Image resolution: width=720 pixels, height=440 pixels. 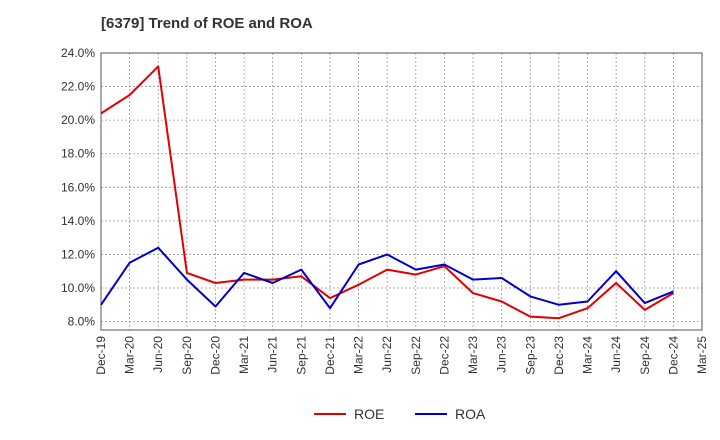 What do you see at coordinates (187, 355) in the screenshot?
I see `x-tick-label: Sep-20` at bounding box center [187, 355].